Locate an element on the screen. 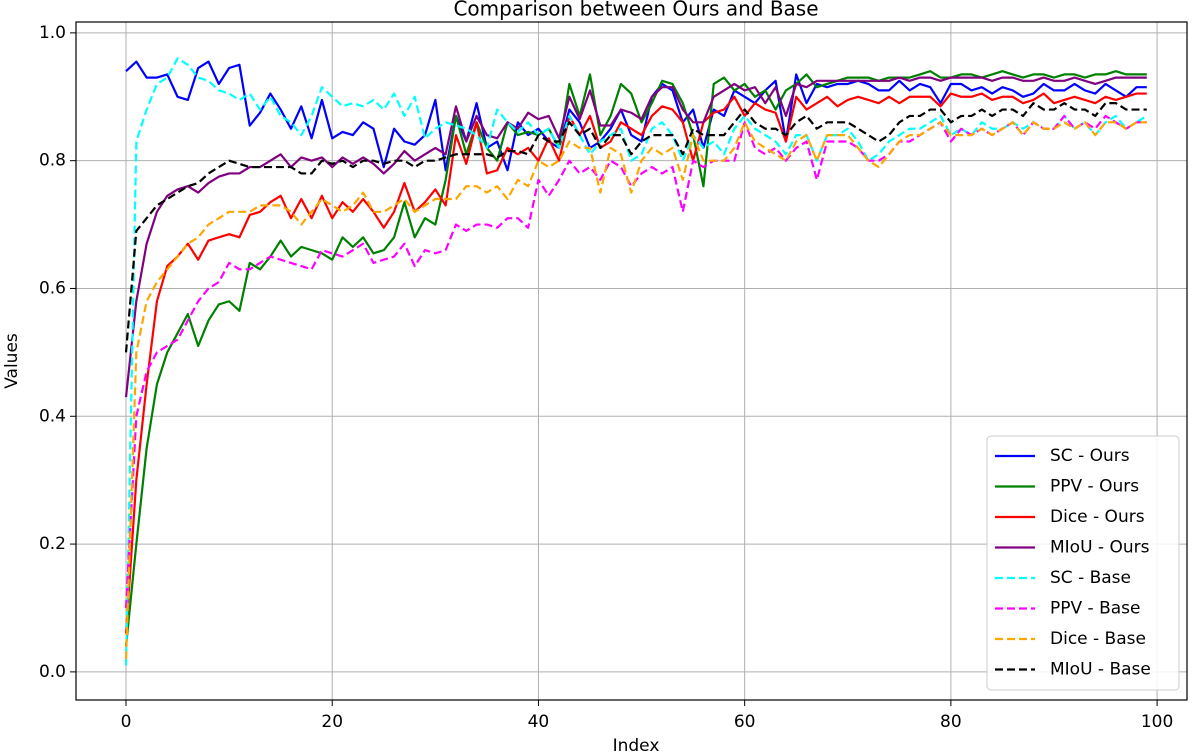 The height and width of the screenshot is (755, 1200). y-tick-label: 0.8 is located at coordinates (52, 161).